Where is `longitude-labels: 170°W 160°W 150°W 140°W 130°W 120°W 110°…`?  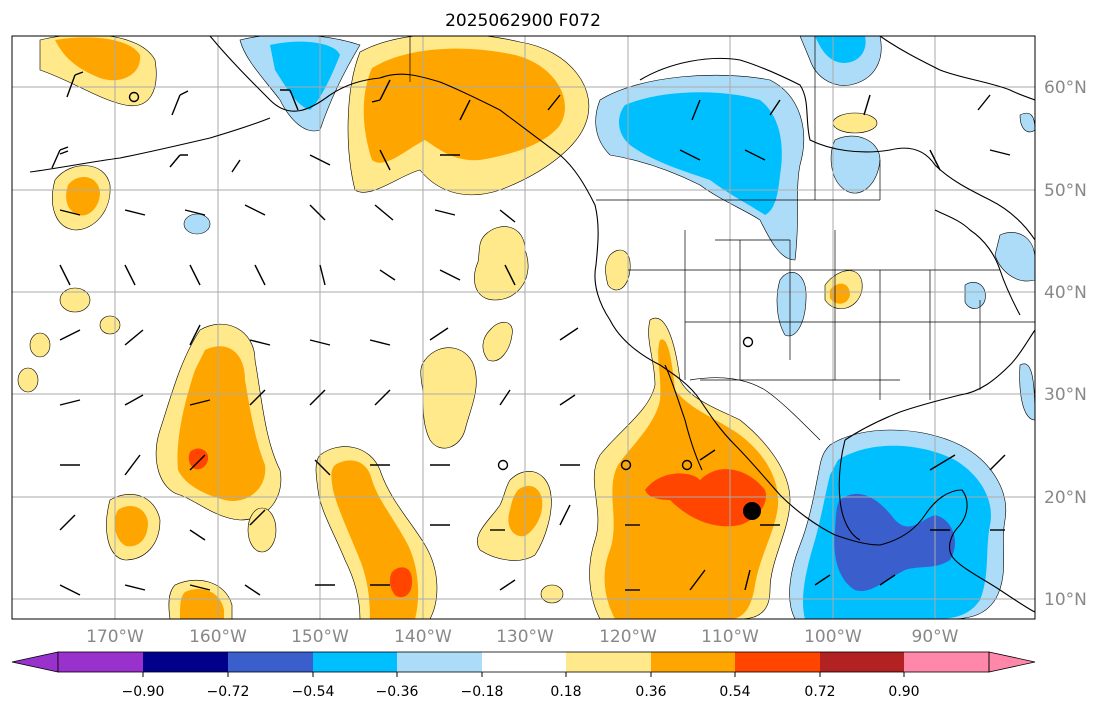 longitude-labels: 170°W 160°W 150°W 140°W 130°W 120°W 110°… is located at coordinates (522, 637).